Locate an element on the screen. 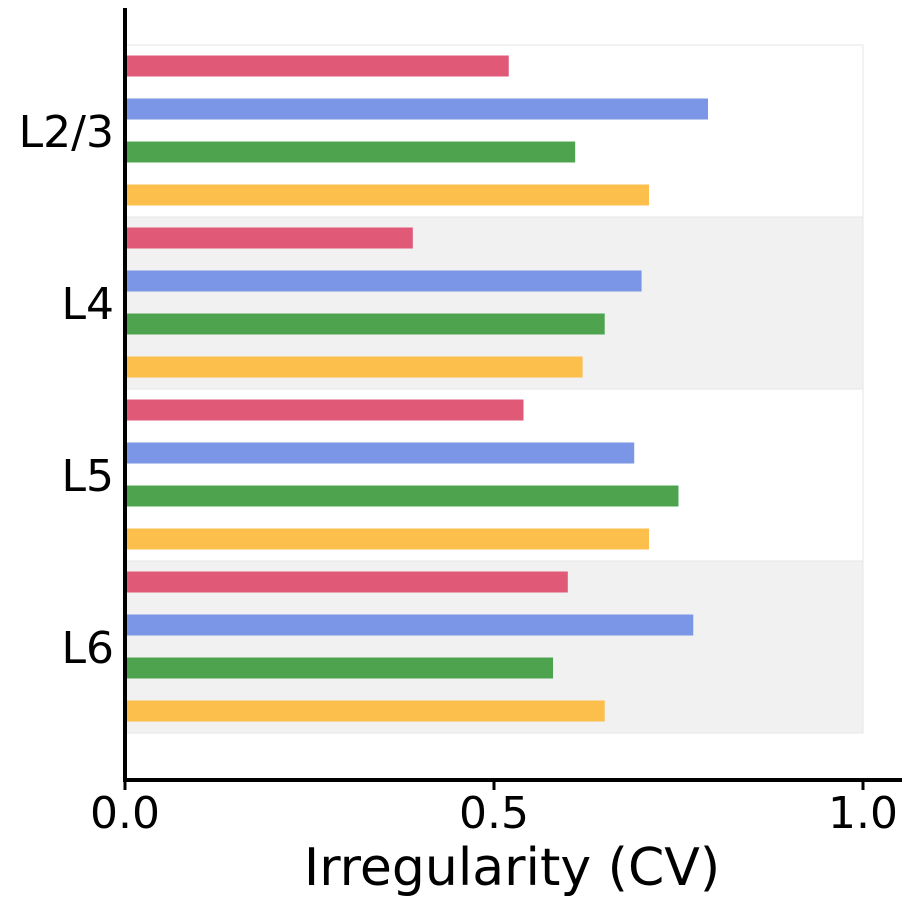 Image resolution: width=911 pixels, height=906 pixels. y-tick-labels: L2/3 L4 L5 L6 is located at coordinates (66, 390).